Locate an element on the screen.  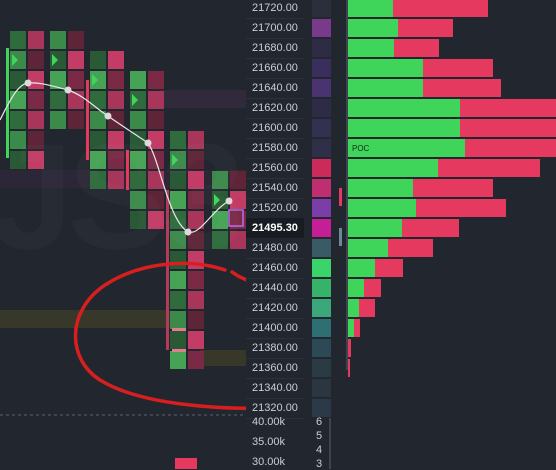
price-tick-label: 21380.00 is located at coordinates (275, 348).